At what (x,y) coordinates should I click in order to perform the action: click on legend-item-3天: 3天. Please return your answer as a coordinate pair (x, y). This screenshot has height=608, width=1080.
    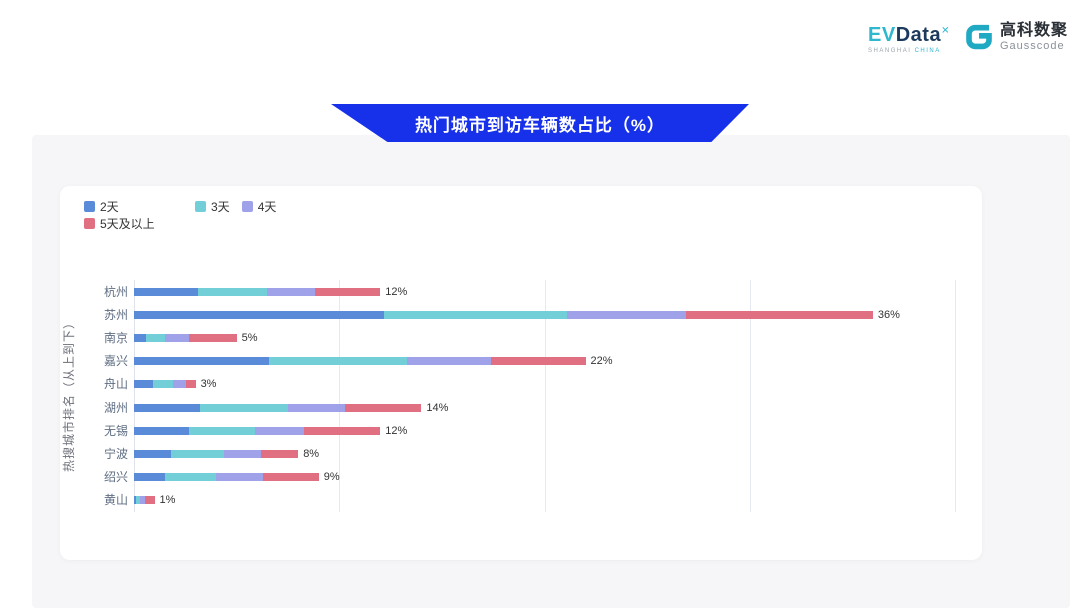
    Looking at the image, I should click on (212, 206).